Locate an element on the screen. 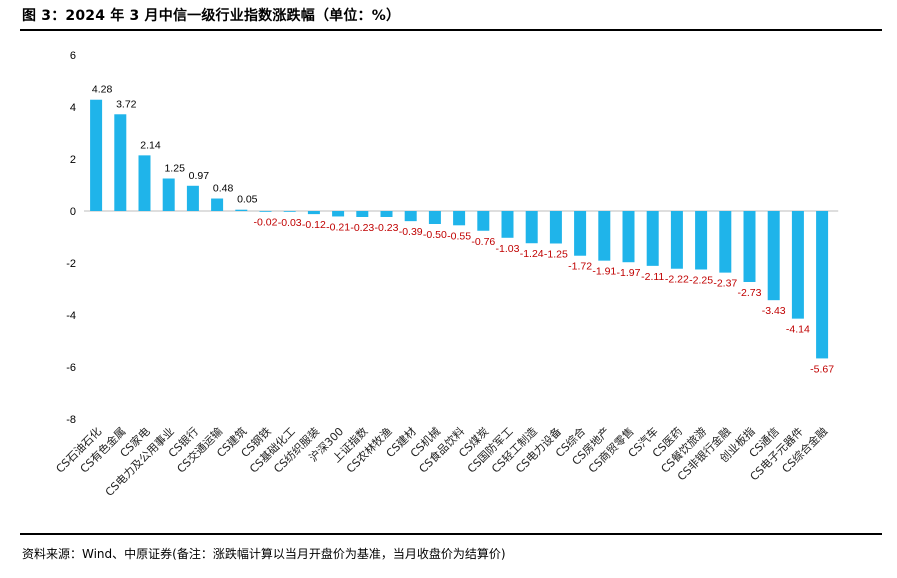 This screenshot has width=897, height=578. y-tick-label: 2 is located at coordinates (73, 160).